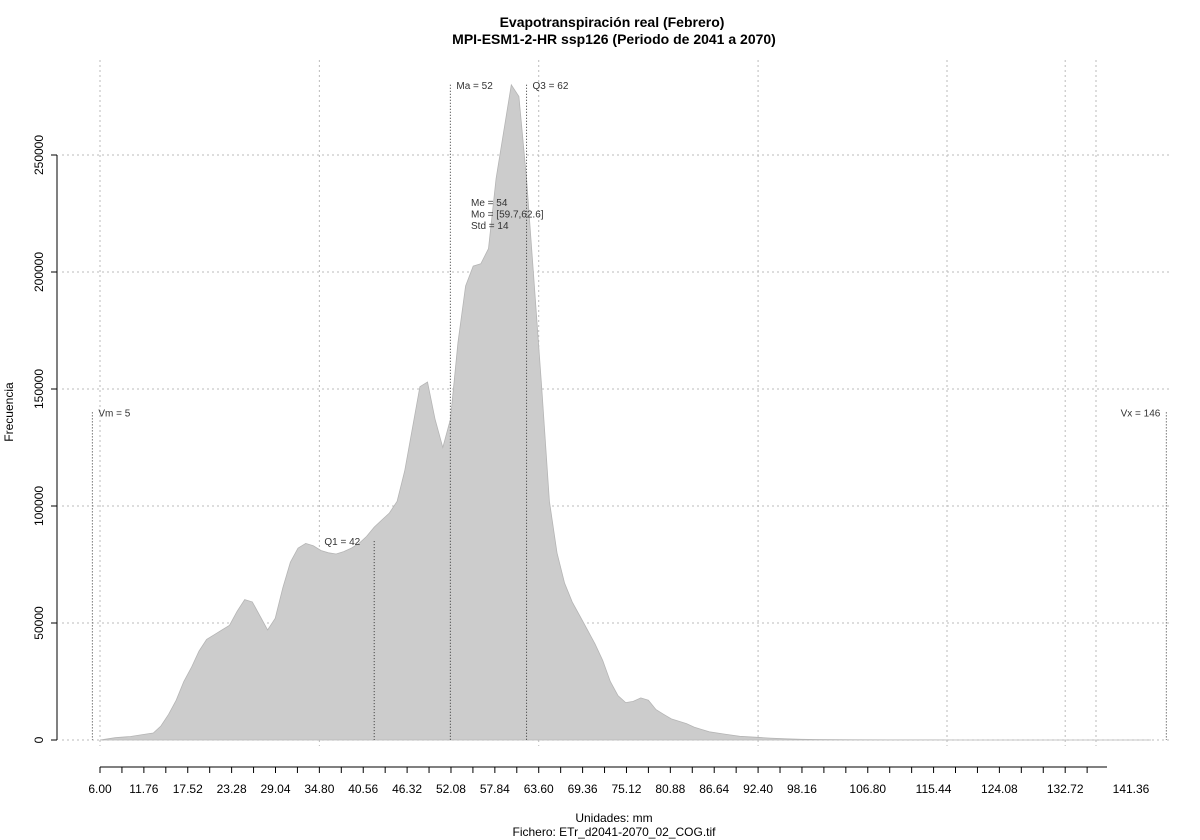  What do you see at coordinates (114, 413) in the screenshot?
I see `marker-label: Vm = 5` at bounding box center [114, 413].